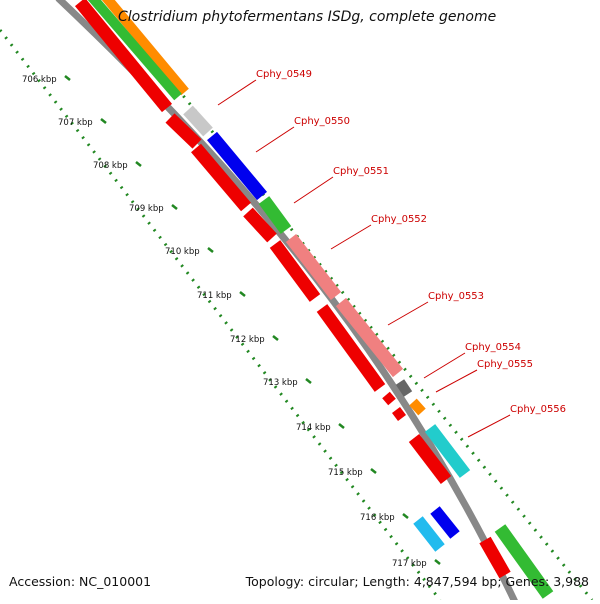 The image size is (600, 604). Describe the element at coordinates (445, 522) in the screenshot. I see `gene-blue-lower` at that location.